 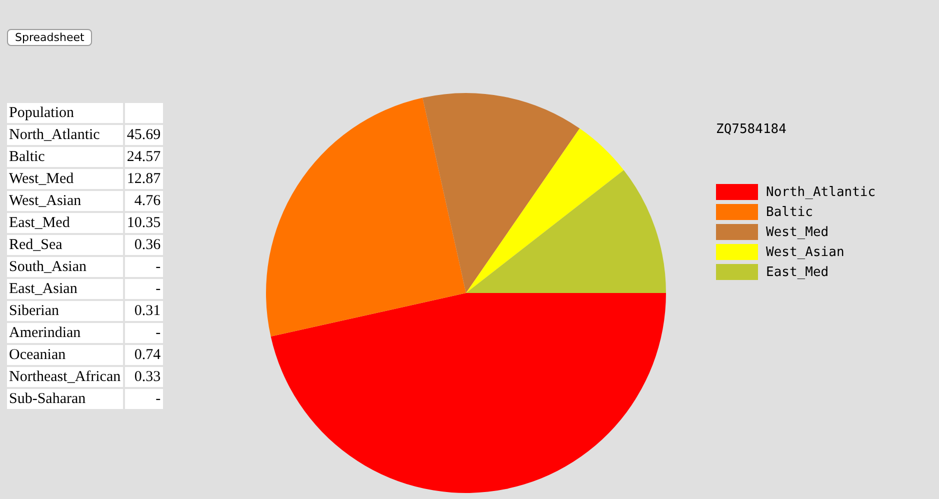 I want to click on text: 45.69, so click(x=143, y=134).